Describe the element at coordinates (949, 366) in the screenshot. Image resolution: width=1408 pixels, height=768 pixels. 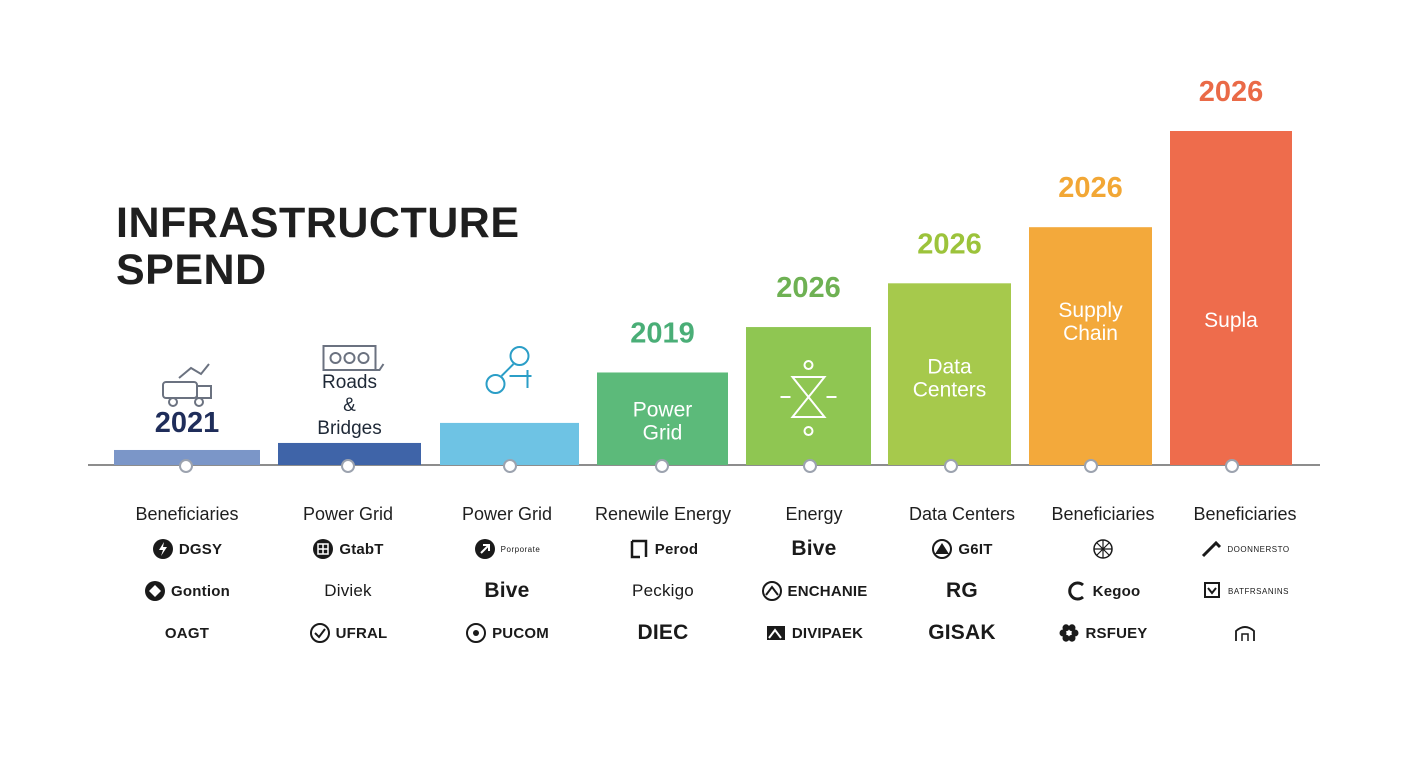
I see `bar-label: Data` at that location.